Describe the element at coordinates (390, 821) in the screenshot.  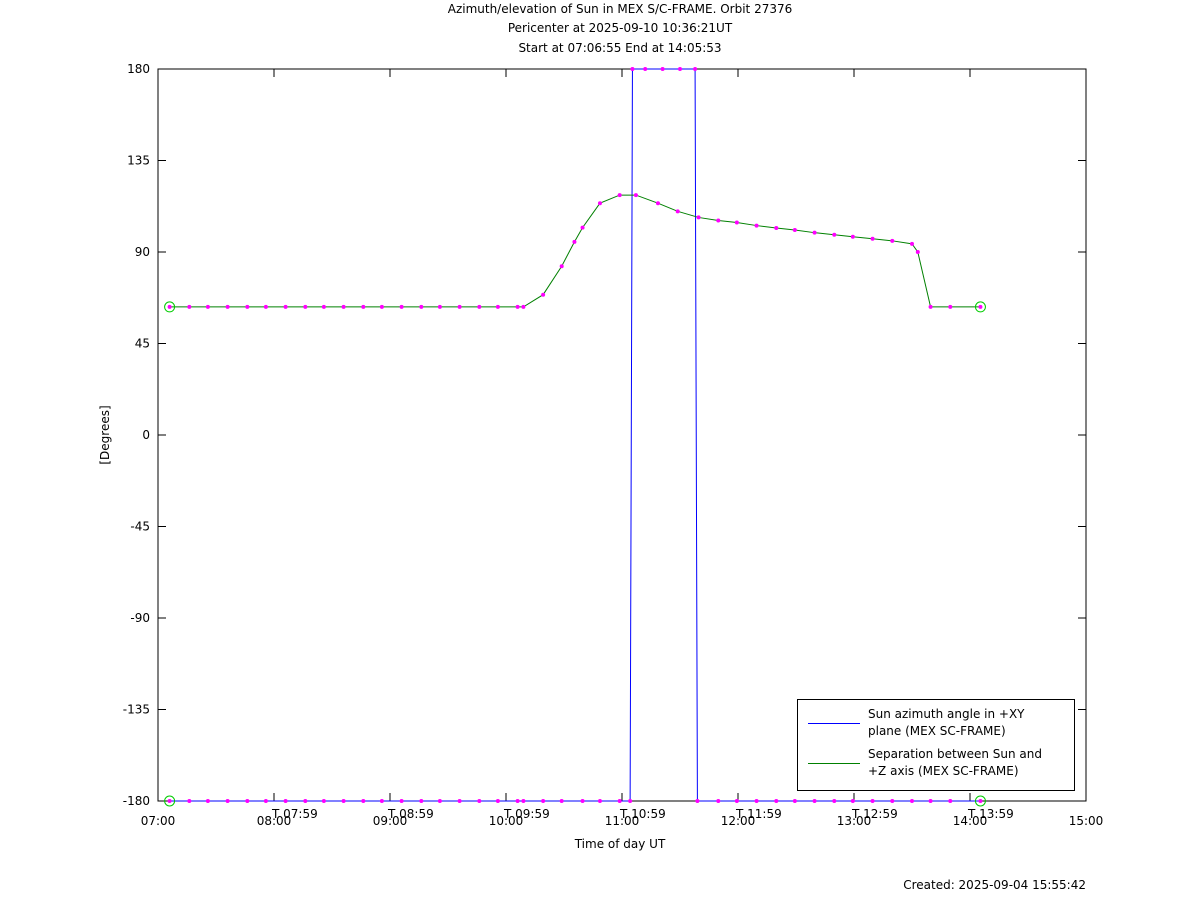
I see `x-tick-label: 09:00` at that location.